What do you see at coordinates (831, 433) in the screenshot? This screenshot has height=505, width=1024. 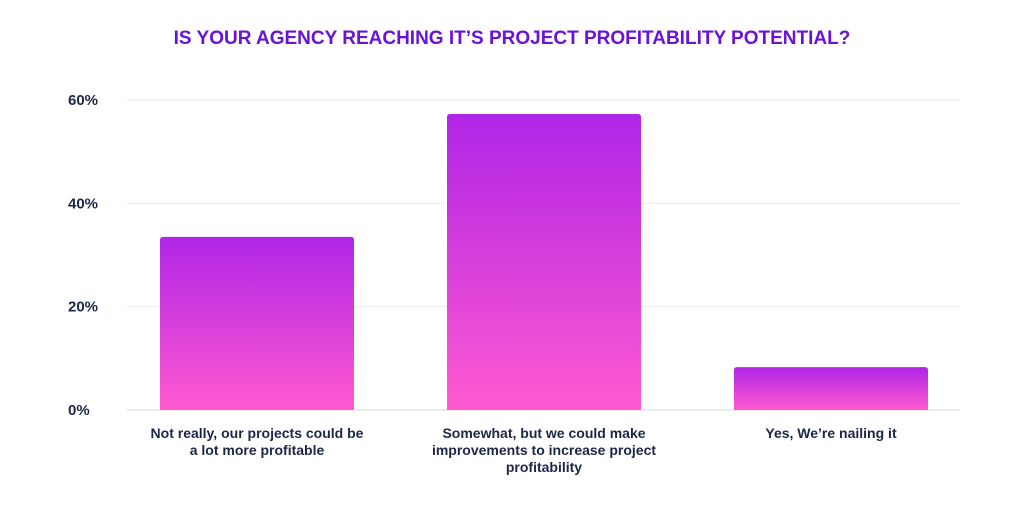 I see `x-tick-label: Yes, We’re nailing it` at bounding box center [831, 433].